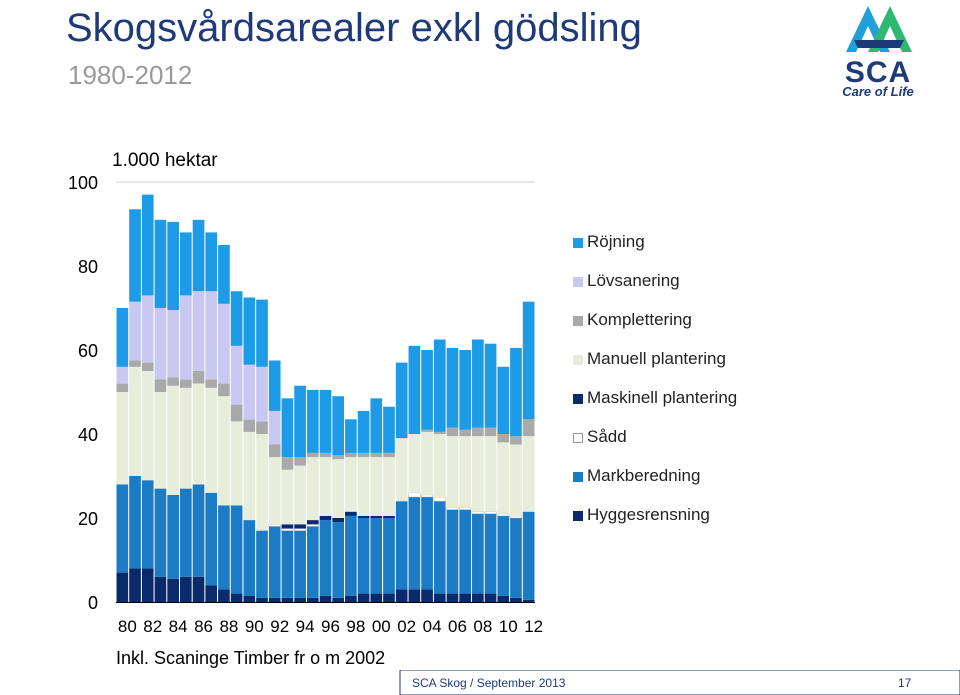 Image resolution: width=960 pixels, height=695 pixels. What do you see at coordinates (130, 75) in the screenshot?
I see `page-subtitle: 1980-2012` at bounding box center [130, 75].